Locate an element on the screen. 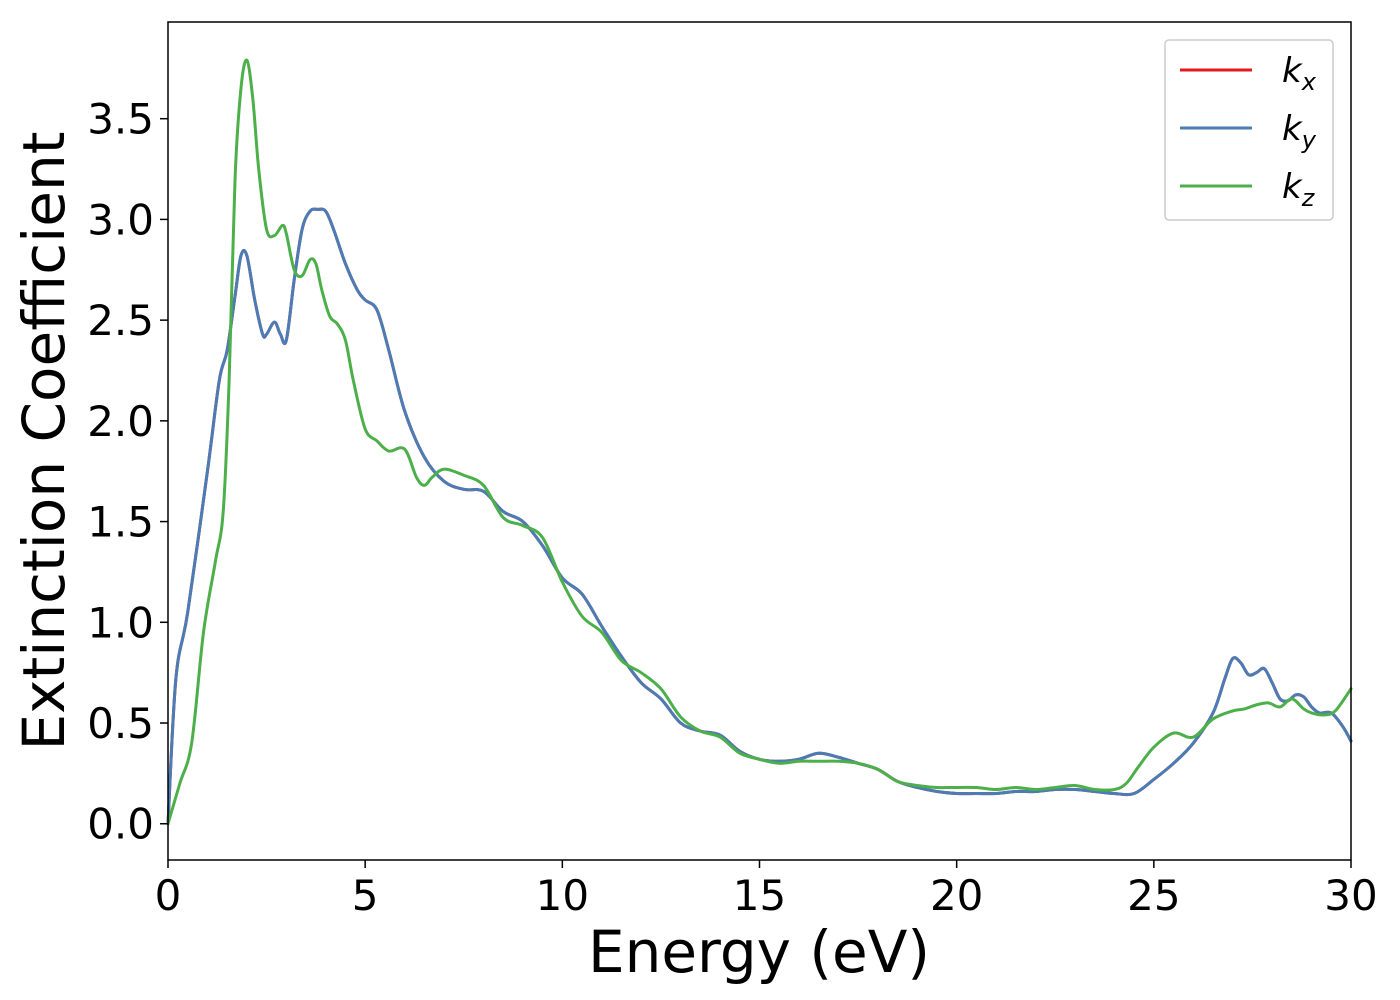 The height and width of the screenshot is (1000, 1400). y-tick-label: 3.5 is located at coordinates (120, 119).